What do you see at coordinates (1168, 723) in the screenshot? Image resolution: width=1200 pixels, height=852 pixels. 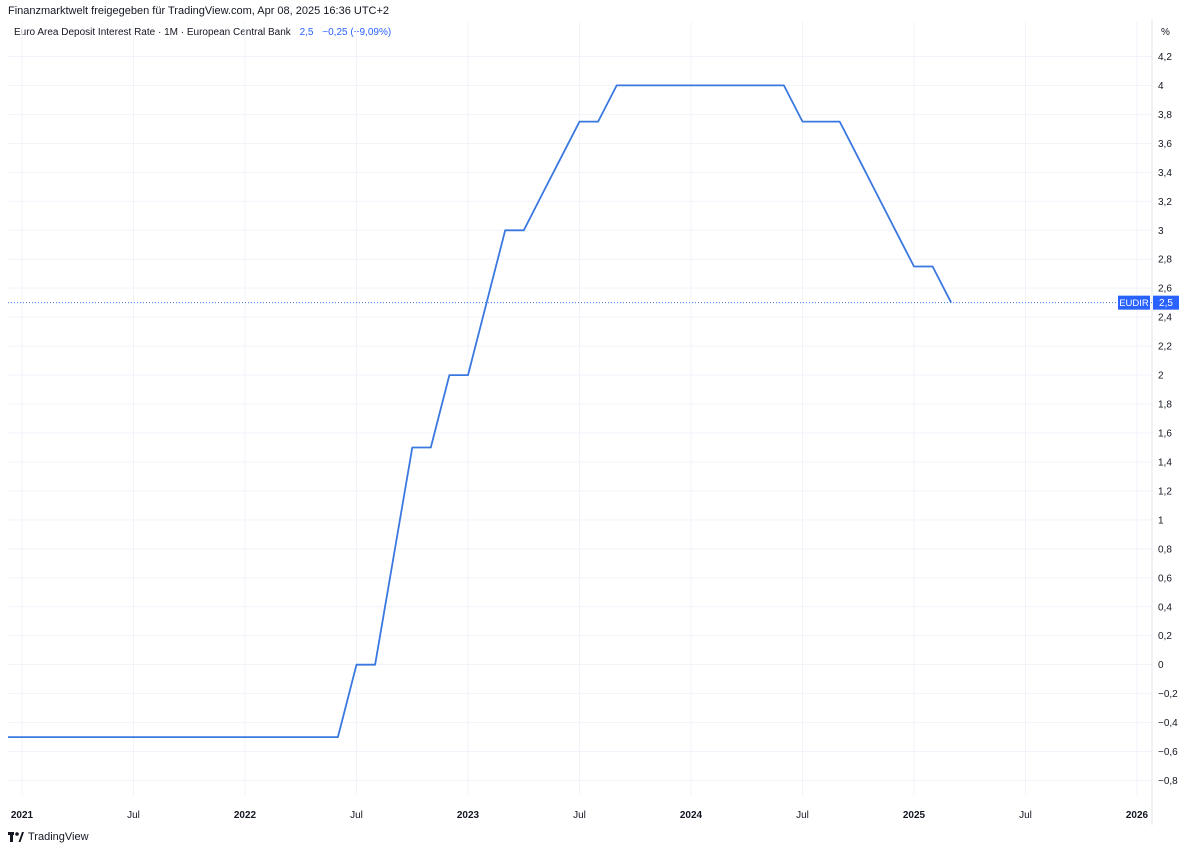 I see `y-tick-label: −0,4` at bounding box center [1168, 723].